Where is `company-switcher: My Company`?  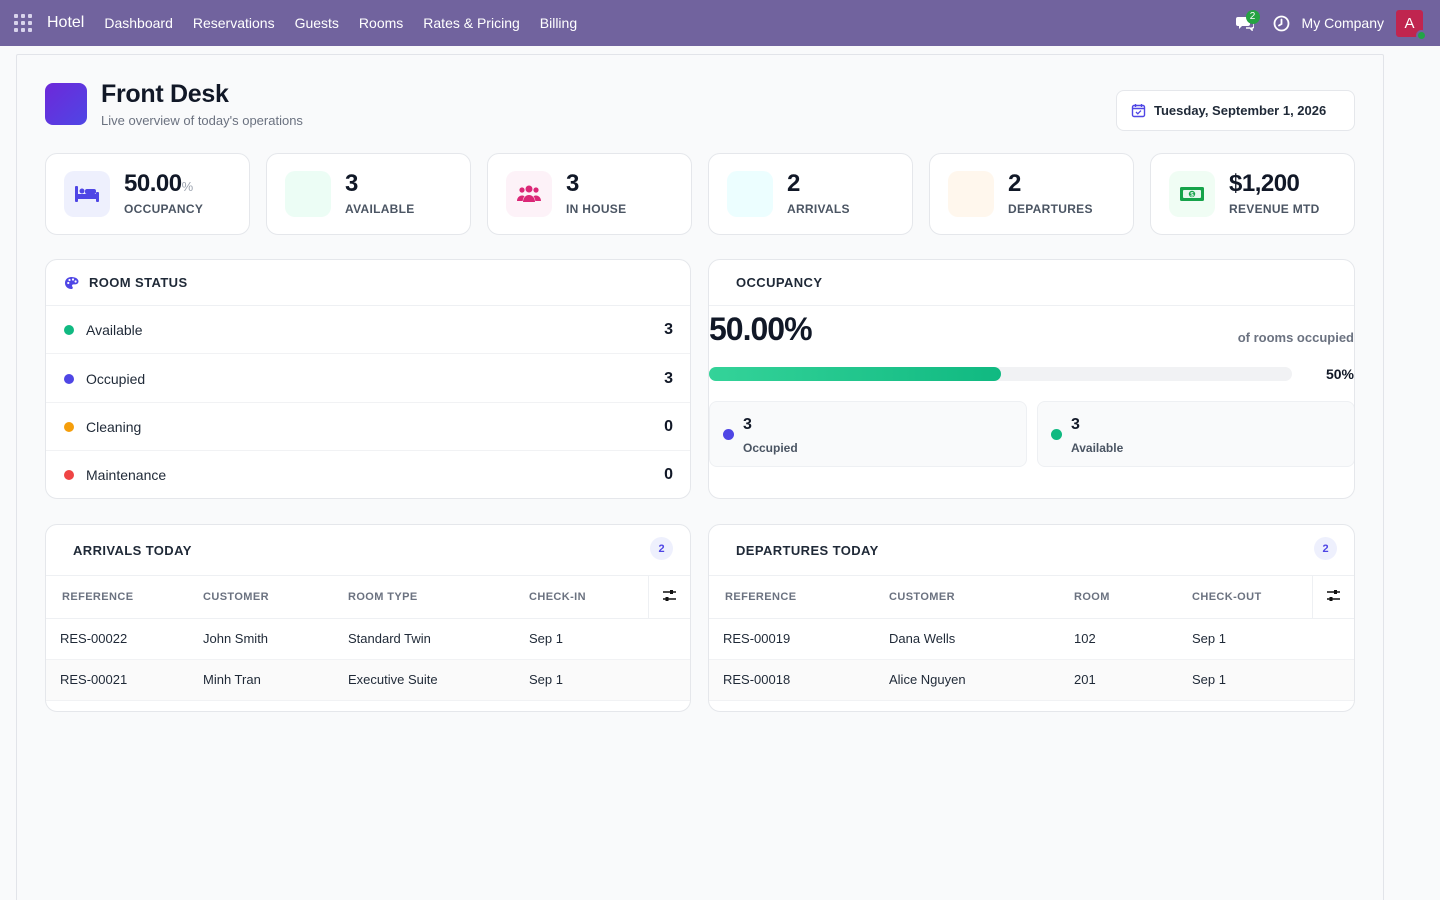 company-switcher: My Company is located at coordinates (1342, 23).